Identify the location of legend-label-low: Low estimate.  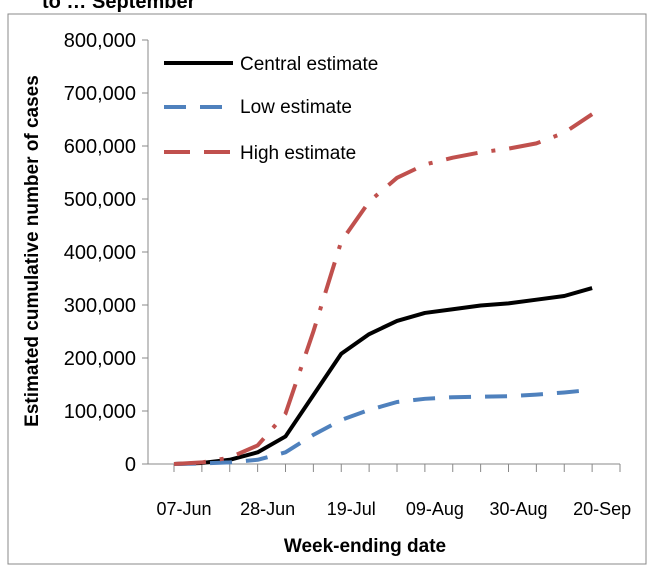
(296, 107).